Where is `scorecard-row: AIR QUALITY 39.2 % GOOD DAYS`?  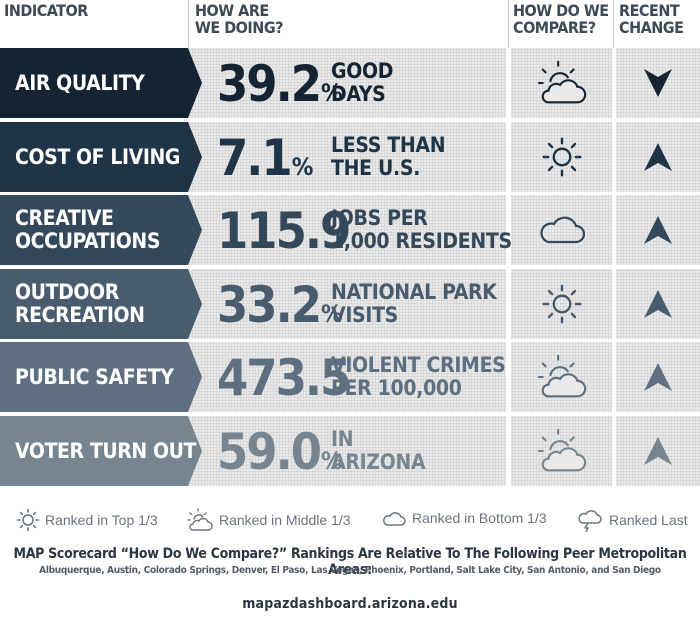 scorecard-row: AIR QUALITY 39.2 % GOOD DAYS is located at coordinates (350, 83).